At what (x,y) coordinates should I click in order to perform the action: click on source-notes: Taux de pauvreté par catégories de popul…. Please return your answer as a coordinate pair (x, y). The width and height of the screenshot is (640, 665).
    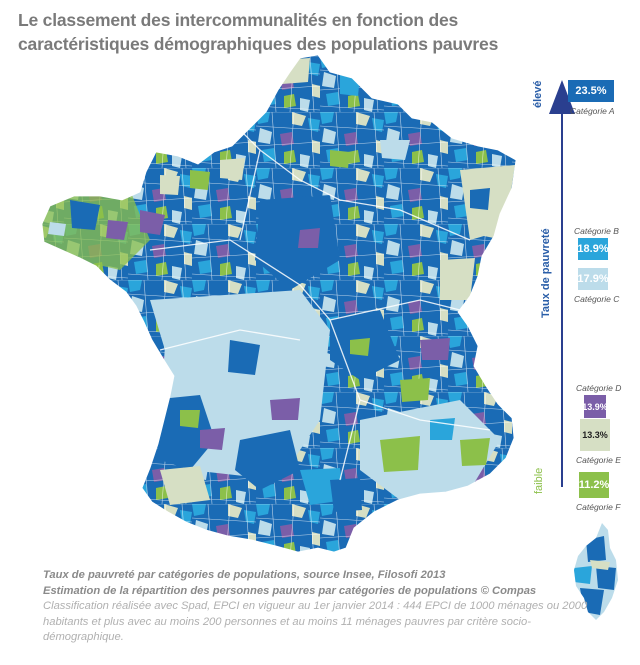
    Looking at the image, I should click on (323, 607).